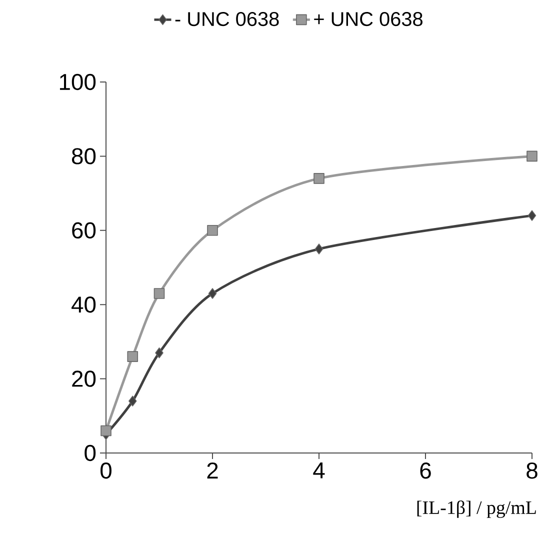 The height and width of the screenshot is (557, 543). Describe the element at coordinates (90, 453) in the screenshot. I see `y-tick-label: 0` at that location.